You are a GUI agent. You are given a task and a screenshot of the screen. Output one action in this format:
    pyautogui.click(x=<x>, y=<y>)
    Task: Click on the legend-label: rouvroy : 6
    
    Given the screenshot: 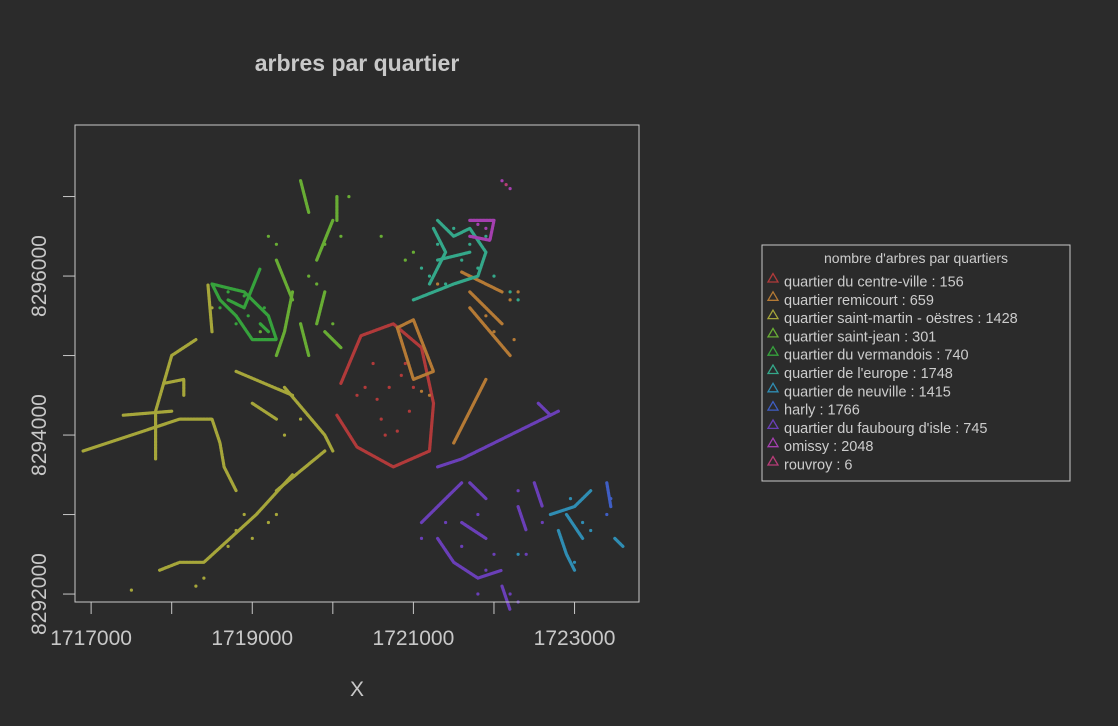 What is the action you would take?
    pyautogui.click(x=818, y=466)
    